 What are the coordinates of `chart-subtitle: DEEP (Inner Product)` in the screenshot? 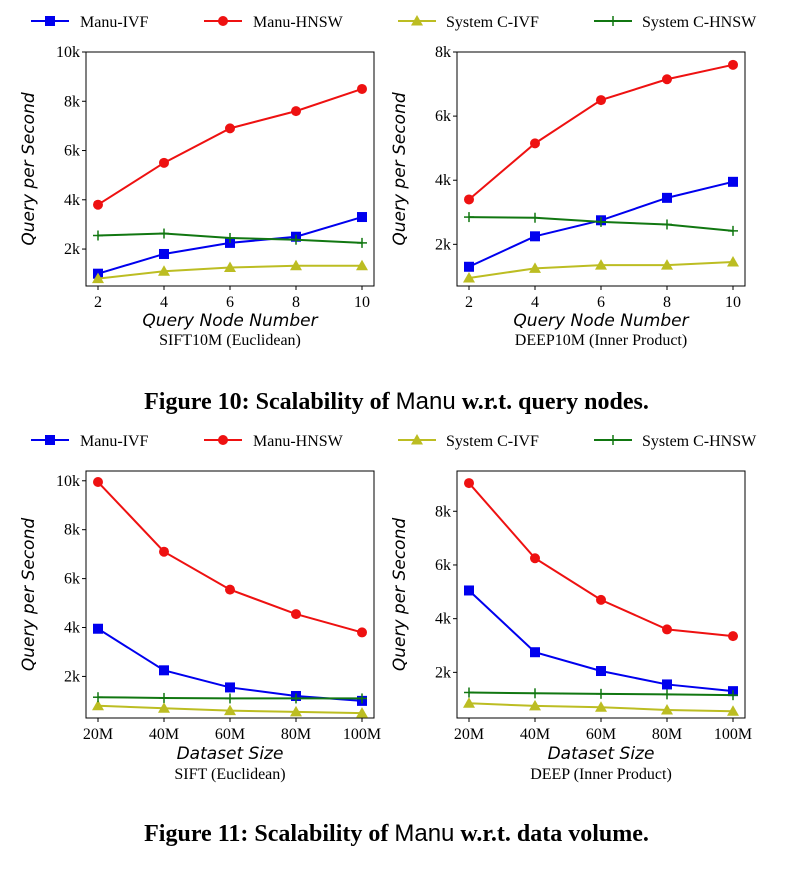 It's located at (601, 774).